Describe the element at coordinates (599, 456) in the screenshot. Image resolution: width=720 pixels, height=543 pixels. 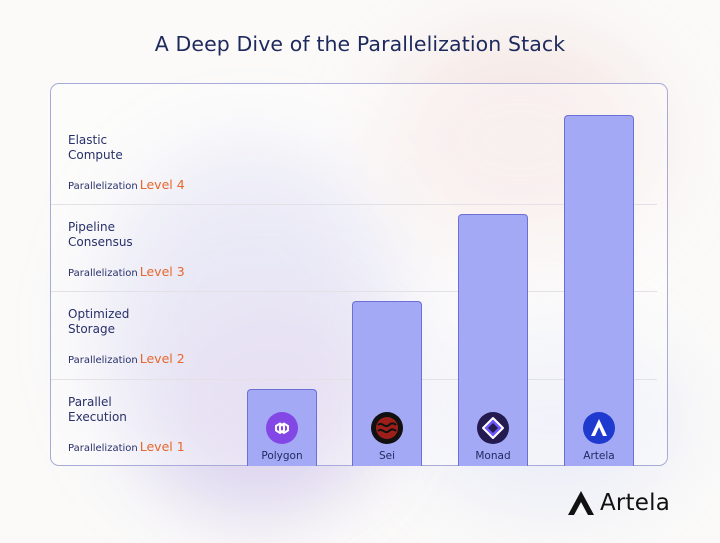
I see `category-label: Artela` at that location.